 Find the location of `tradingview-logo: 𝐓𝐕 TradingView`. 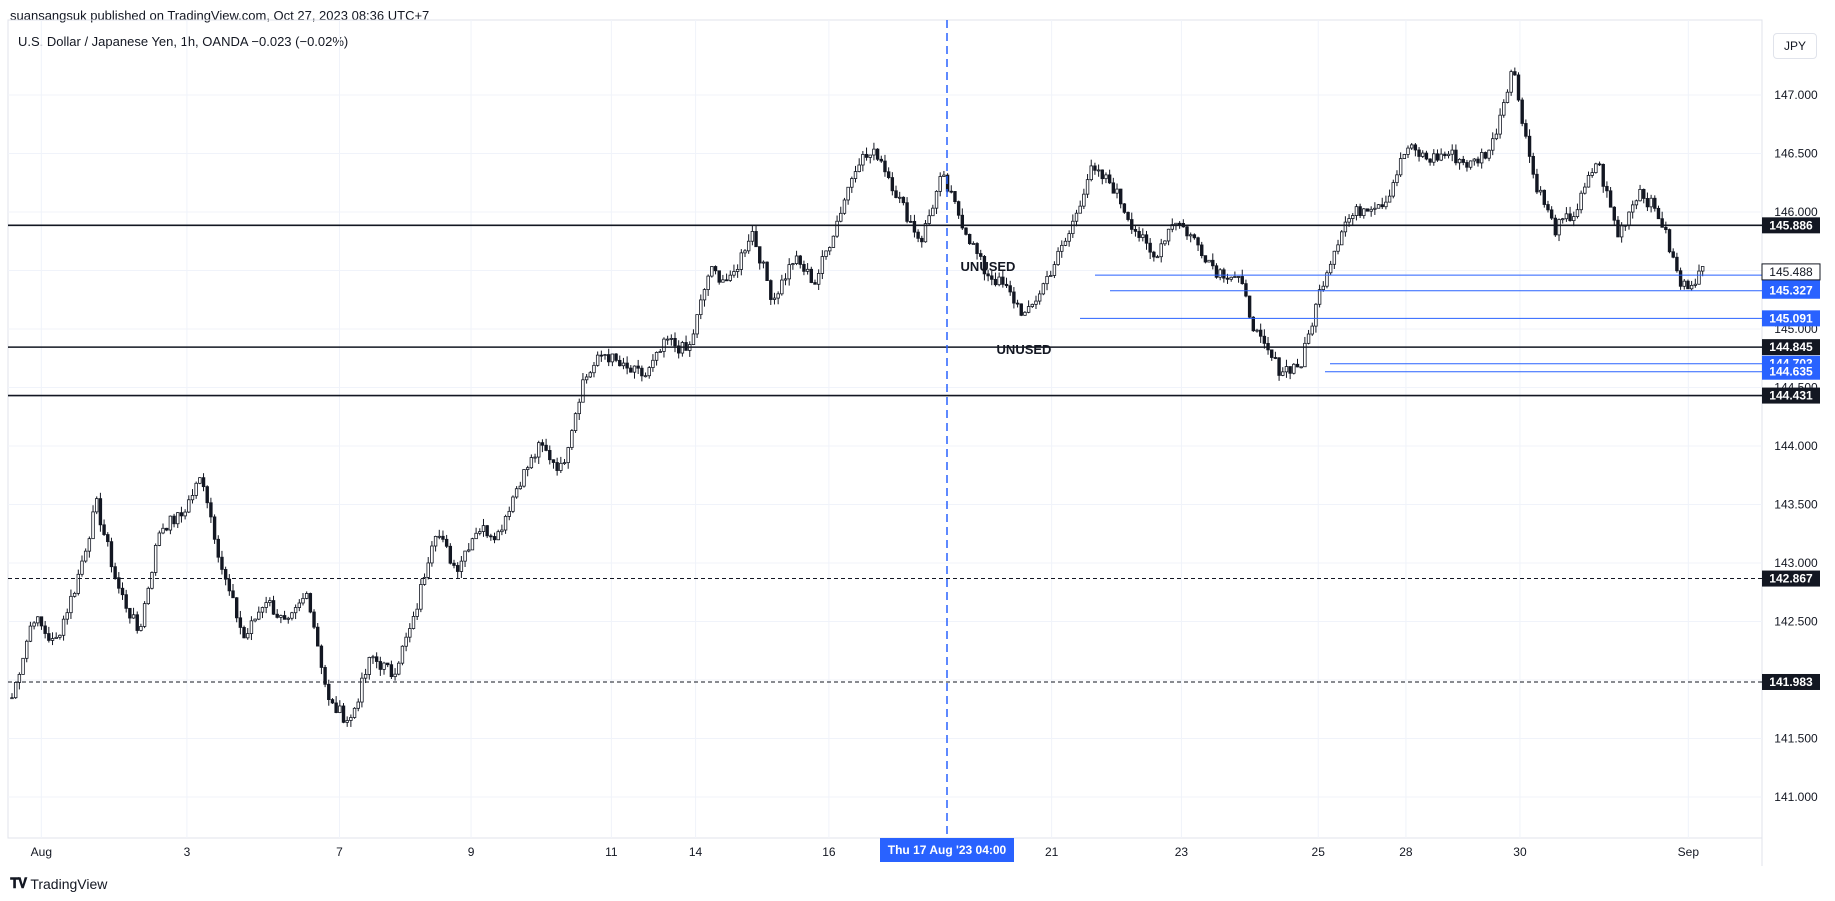

tradingview-logo: 𝐓𝐕 TradingView is located at coordinates (58, 883).